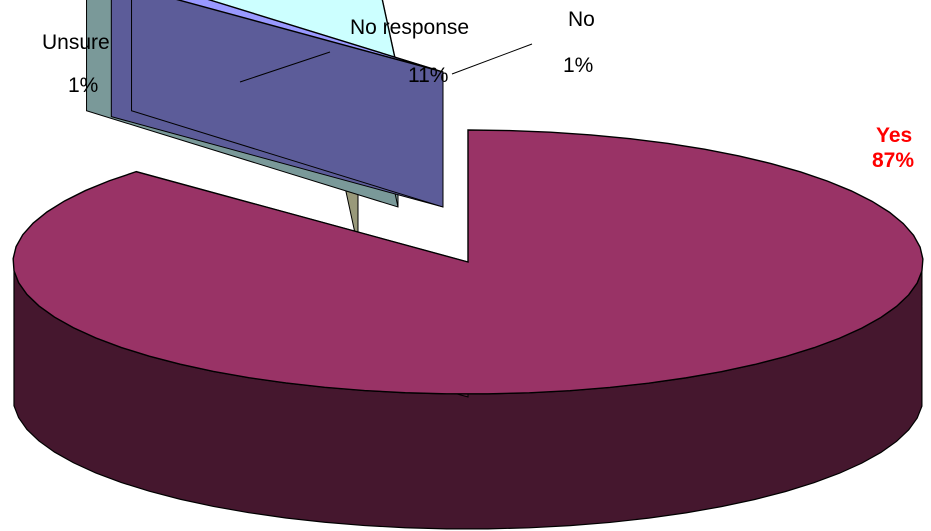 Image resolution: width=931 pixels, height=531 pixels. What do you see at coordinates (285, 67) in the screenshot?
I see `leader-line-no-response` at bounding box center [285, 67].